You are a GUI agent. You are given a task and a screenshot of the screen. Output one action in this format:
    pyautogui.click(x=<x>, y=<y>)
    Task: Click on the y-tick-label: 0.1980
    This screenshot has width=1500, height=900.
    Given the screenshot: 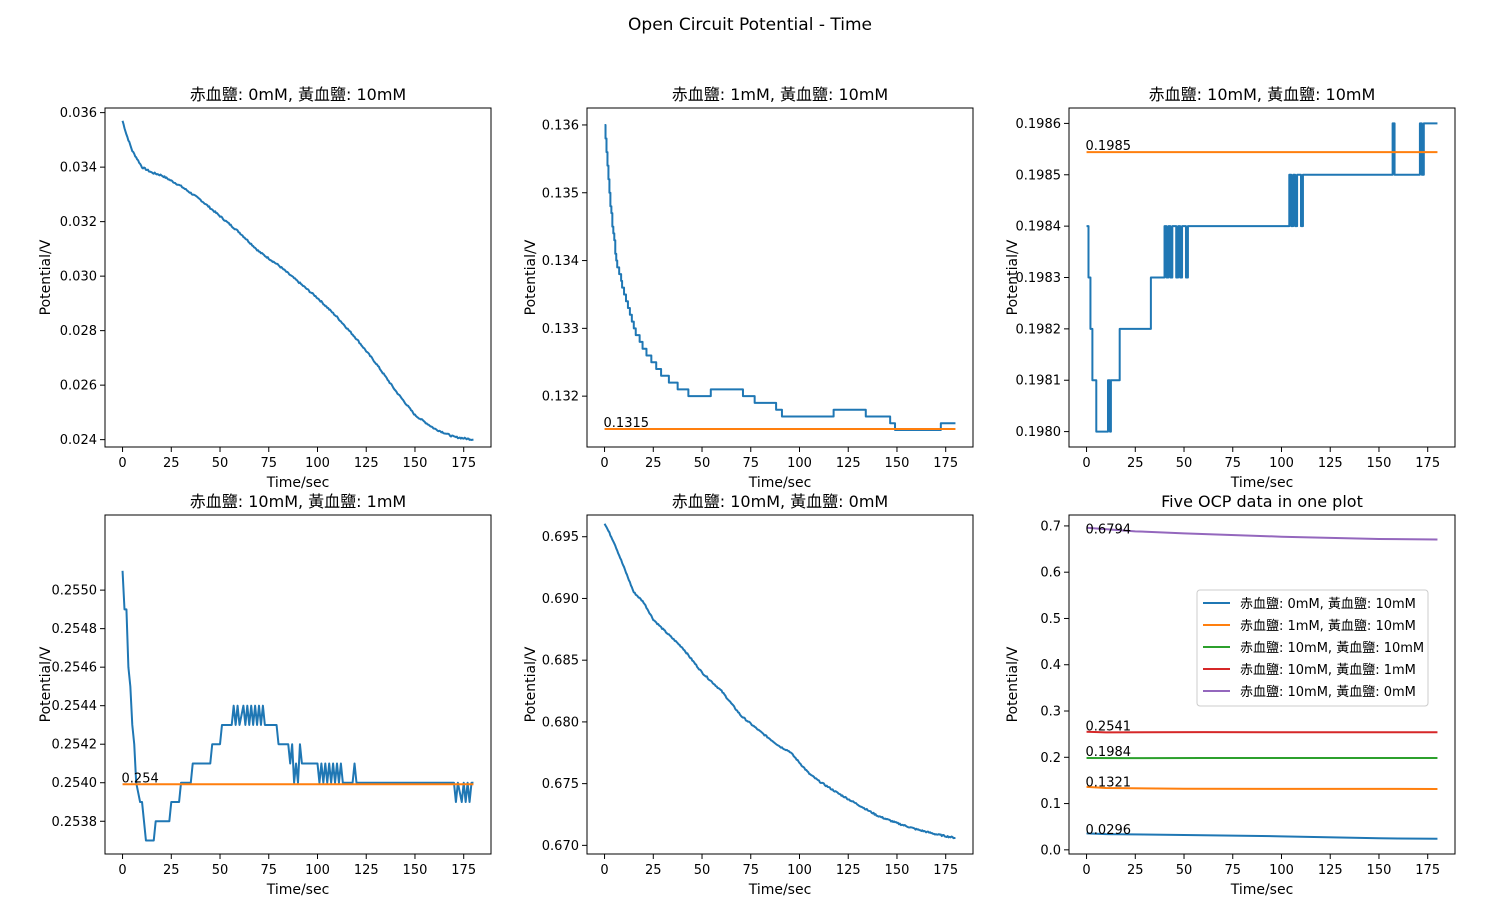 What is the action you would take?
    pyautogui.click(x=1039, y=432)
    